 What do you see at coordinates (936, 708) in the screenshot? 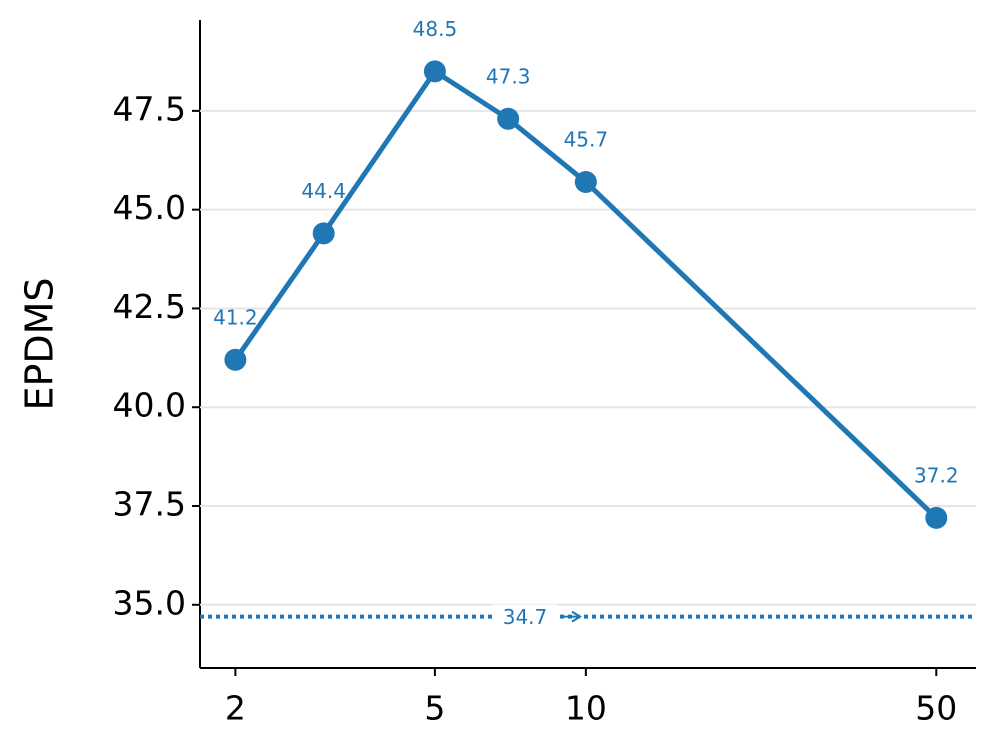
I see `x-tick-label: 50` at bounding box center [936, 708].